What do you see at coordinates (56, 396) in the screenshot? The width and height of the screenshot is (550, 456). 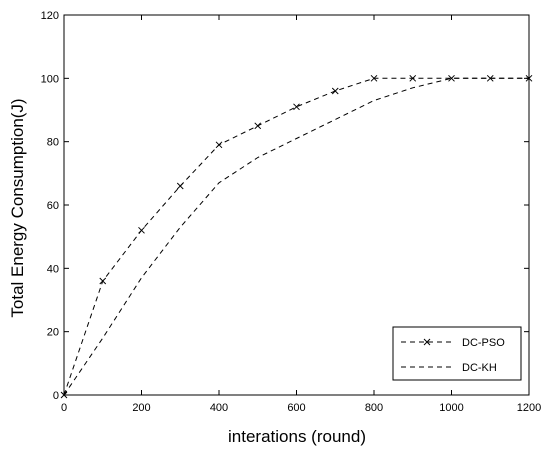 I see `y-tick-label: 0` at bounding box center [56, 396].